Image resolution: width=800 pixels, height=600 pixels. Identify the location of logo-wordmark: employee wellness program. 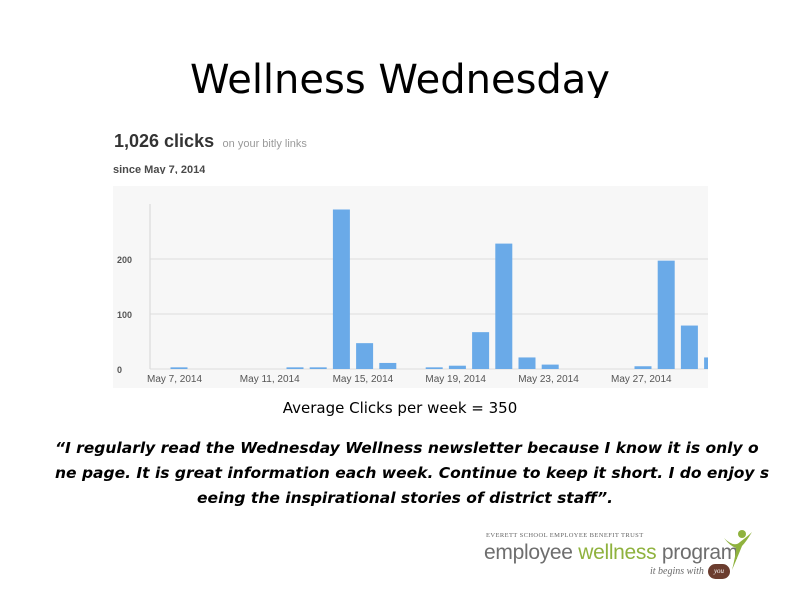
(611, 553).